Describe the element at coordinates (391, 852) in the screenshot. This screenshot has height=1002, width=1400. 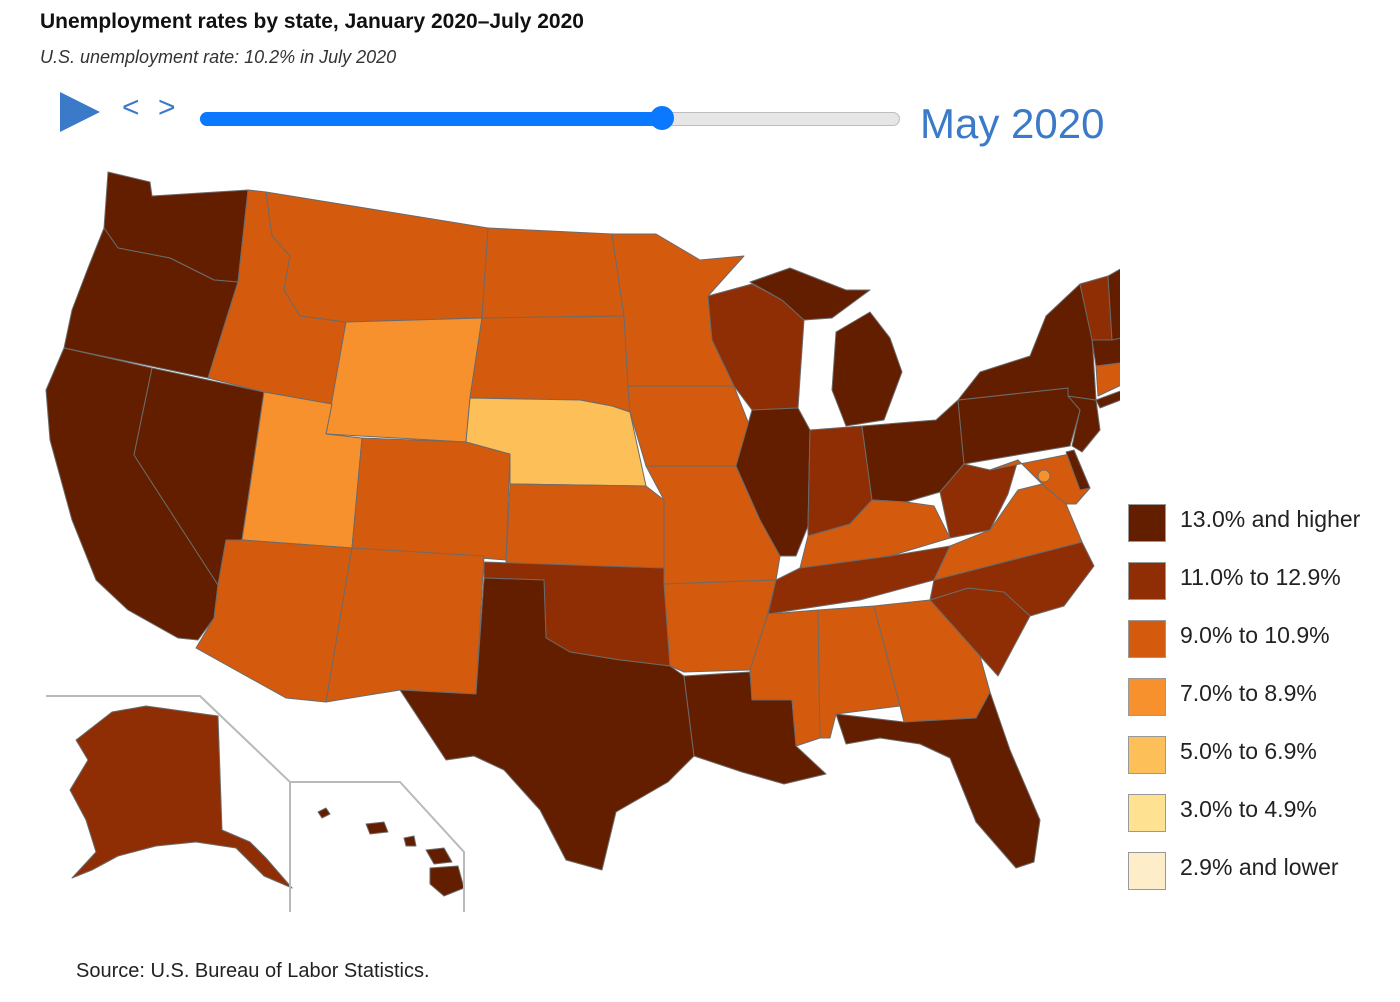
I see `state-hi` at that location.